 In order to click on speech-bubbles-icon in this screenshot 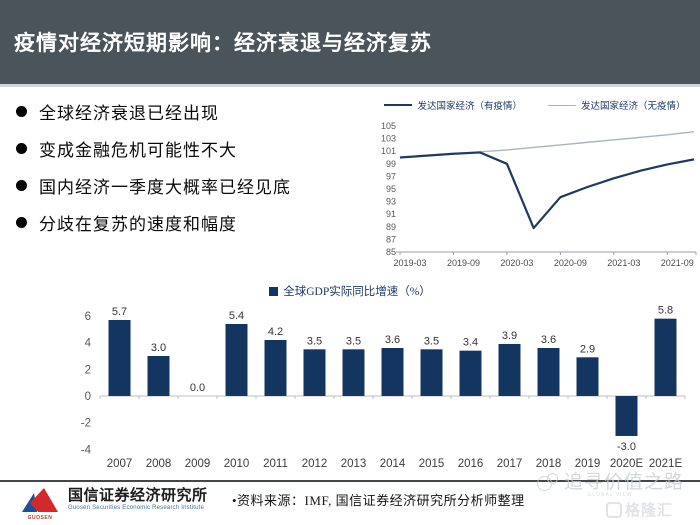, I will do `click(548, 481)`.